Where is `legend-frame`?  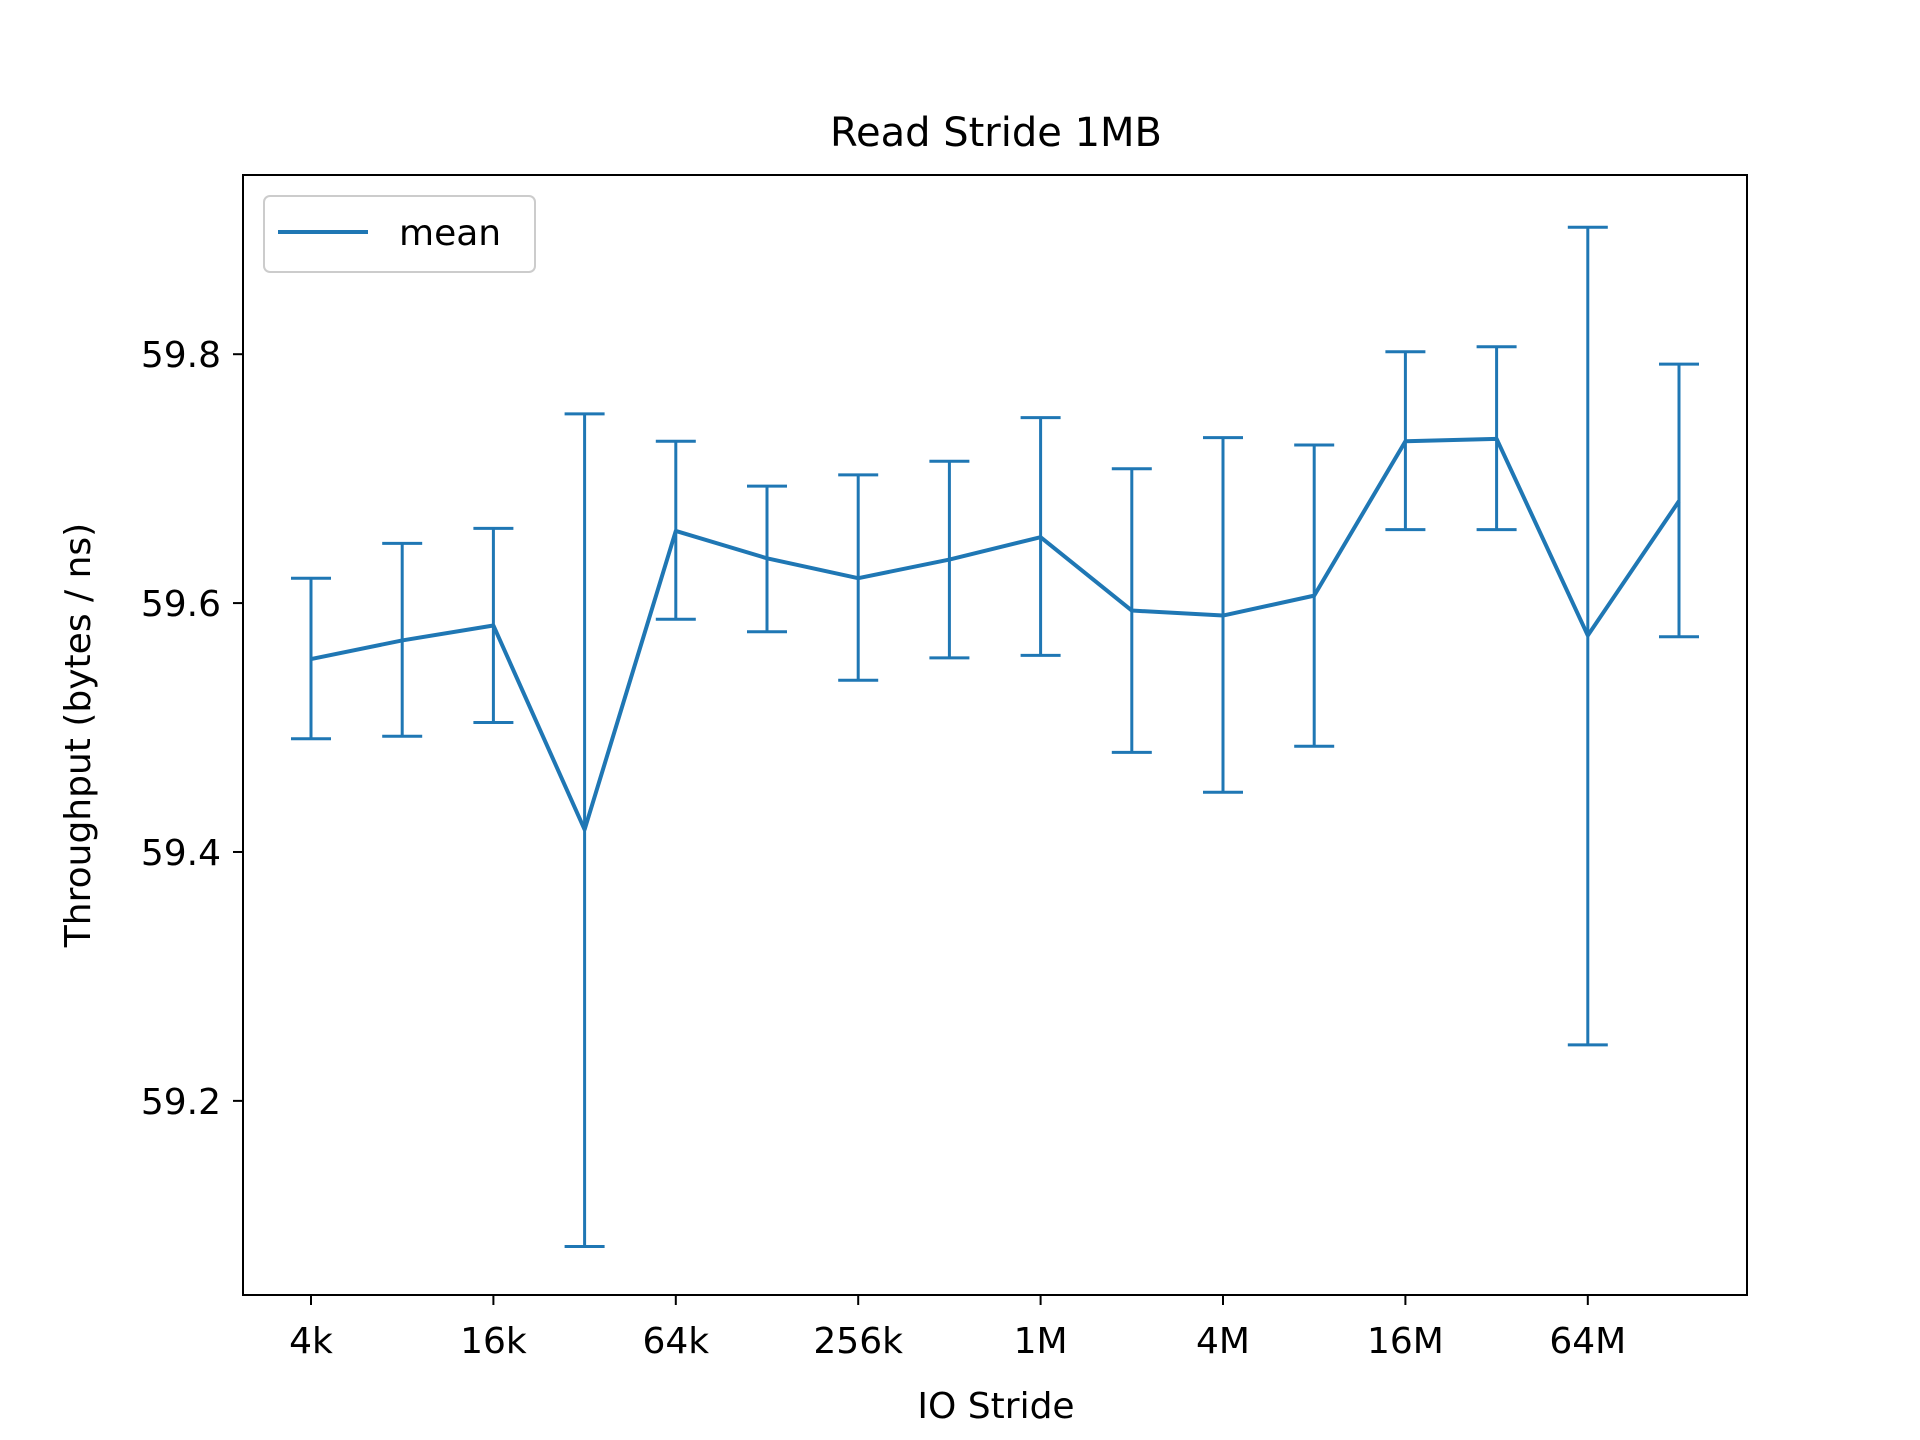 legend-frame is located at coordinates (399, 234).